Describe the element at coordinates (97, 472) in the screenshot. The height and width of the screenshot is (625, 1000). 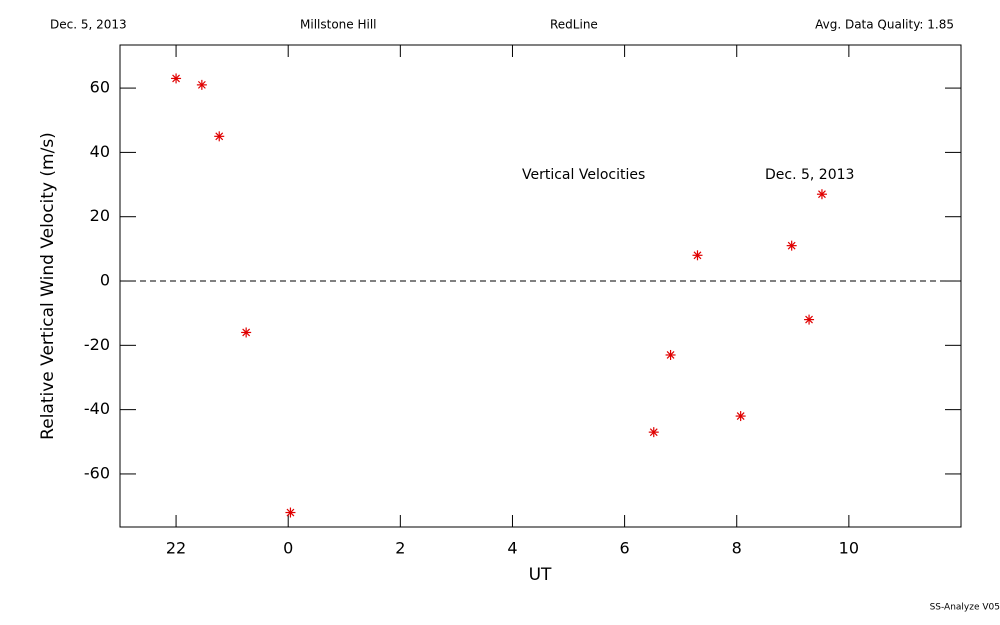
I see `y-tick-label: -60` at that location.